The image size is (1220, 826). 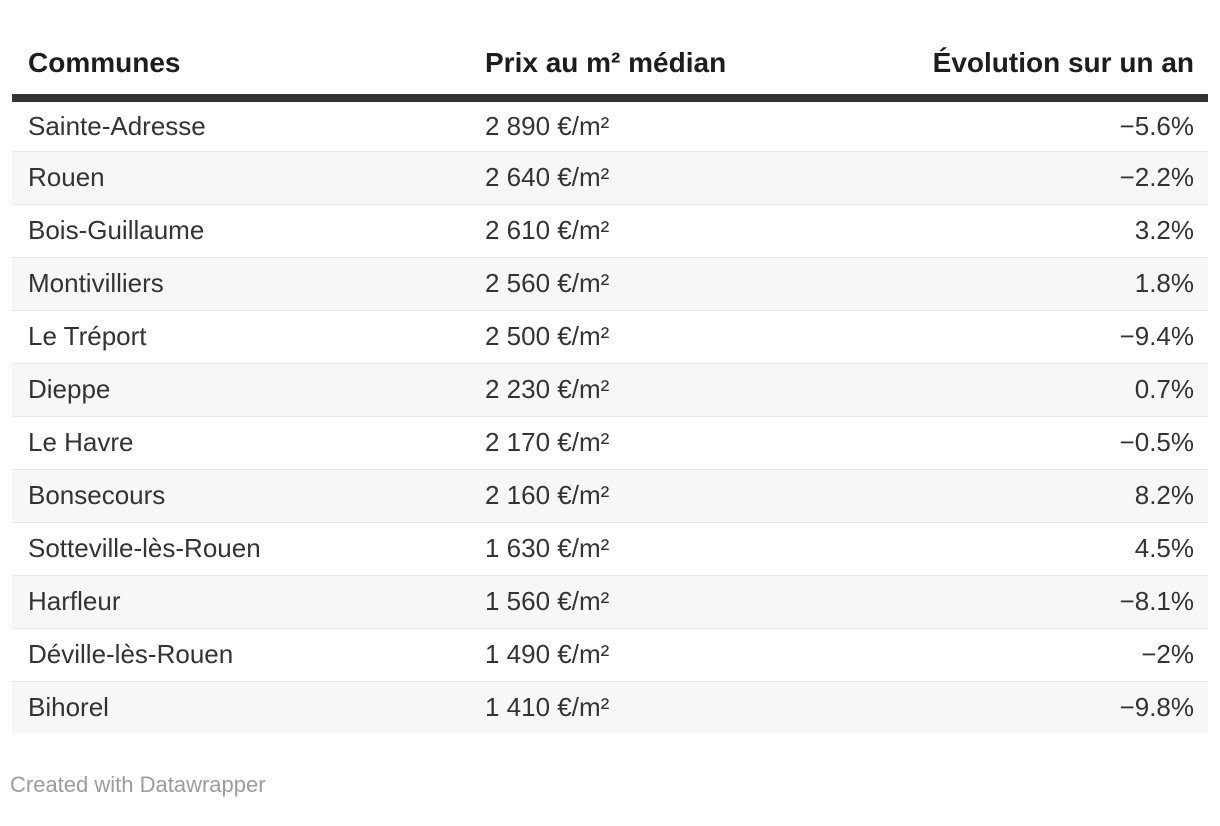 I want to click on cell-evolution: −9.8%, so click(x=1156, y=707).